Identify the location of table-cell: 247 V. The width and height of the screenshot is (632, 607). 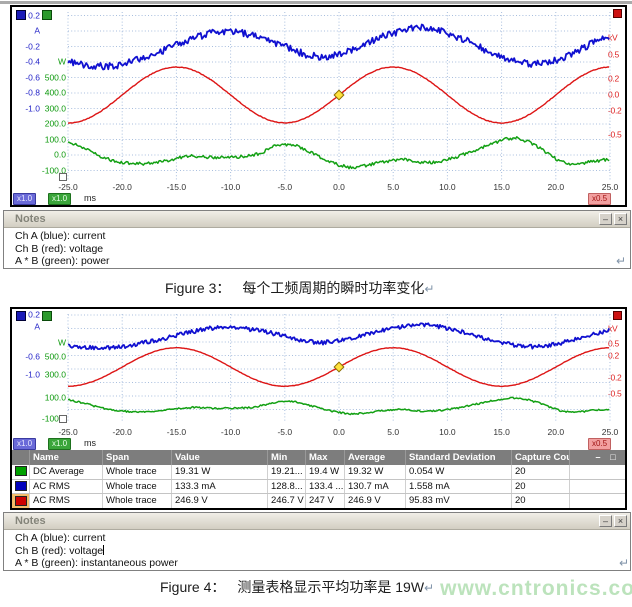
(325, 501).